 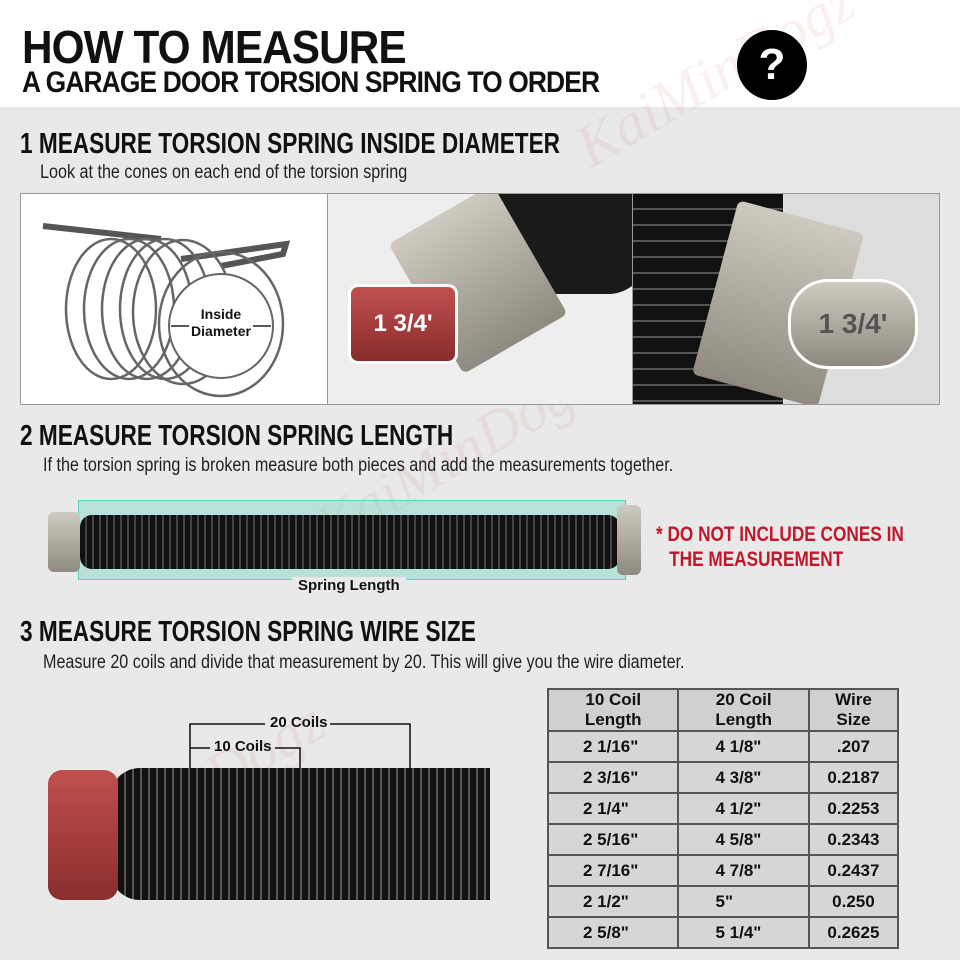 What do you see at coordinates (299, 722) in the screenshot?
I see `label-20-coils: 20 Coils` at bounding box center [299, 722].